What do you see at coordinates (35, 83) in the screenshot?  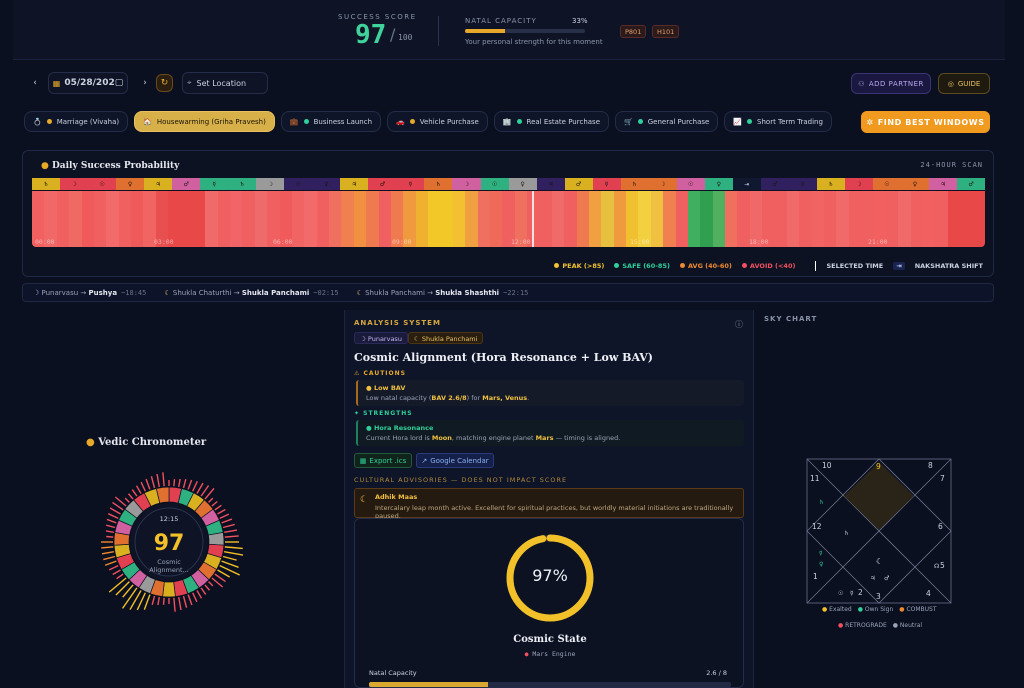 I see `prev-day-button: ‹` at bounding box center [35, 83].